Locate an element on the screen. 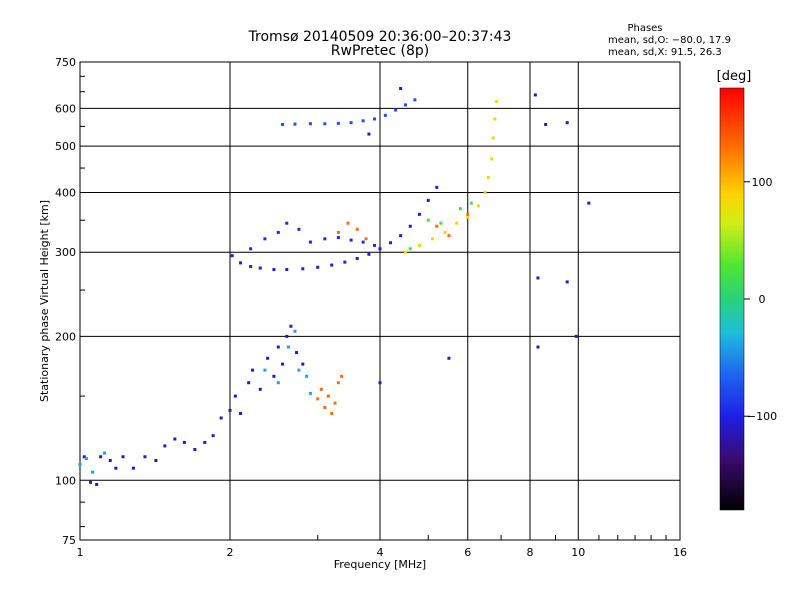 The image size is (800, 600). y-tick-label: 750 is located at coordinates (65, 62).